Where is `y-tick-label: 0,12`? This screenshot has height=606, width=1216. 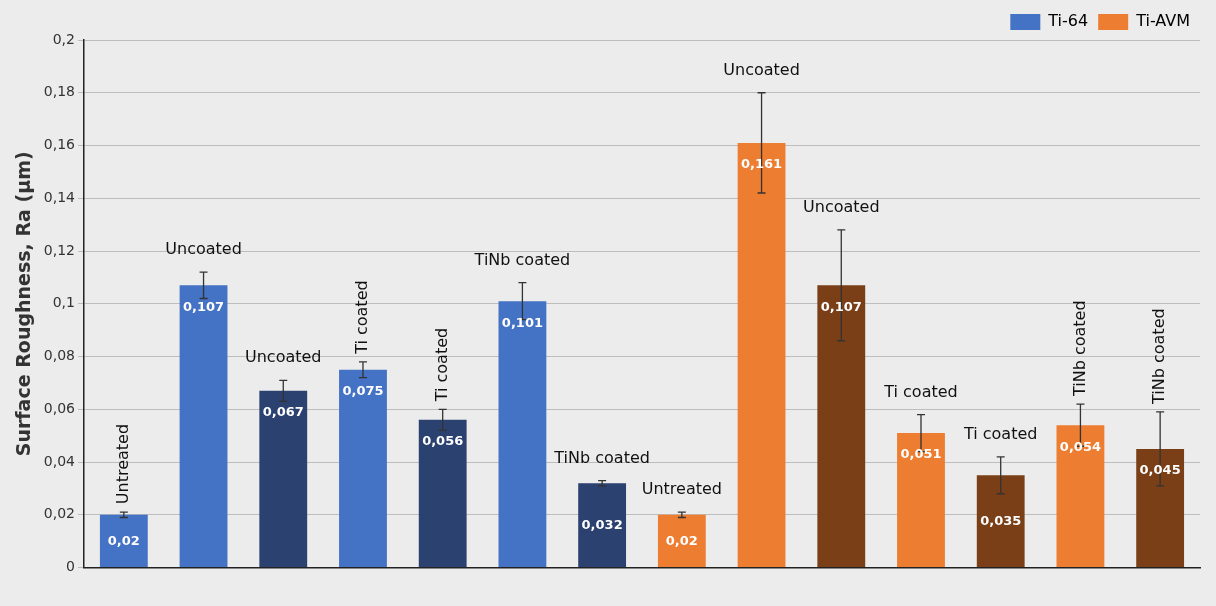 y-tick-label: 0,12 is located at coordinates (59, 249).